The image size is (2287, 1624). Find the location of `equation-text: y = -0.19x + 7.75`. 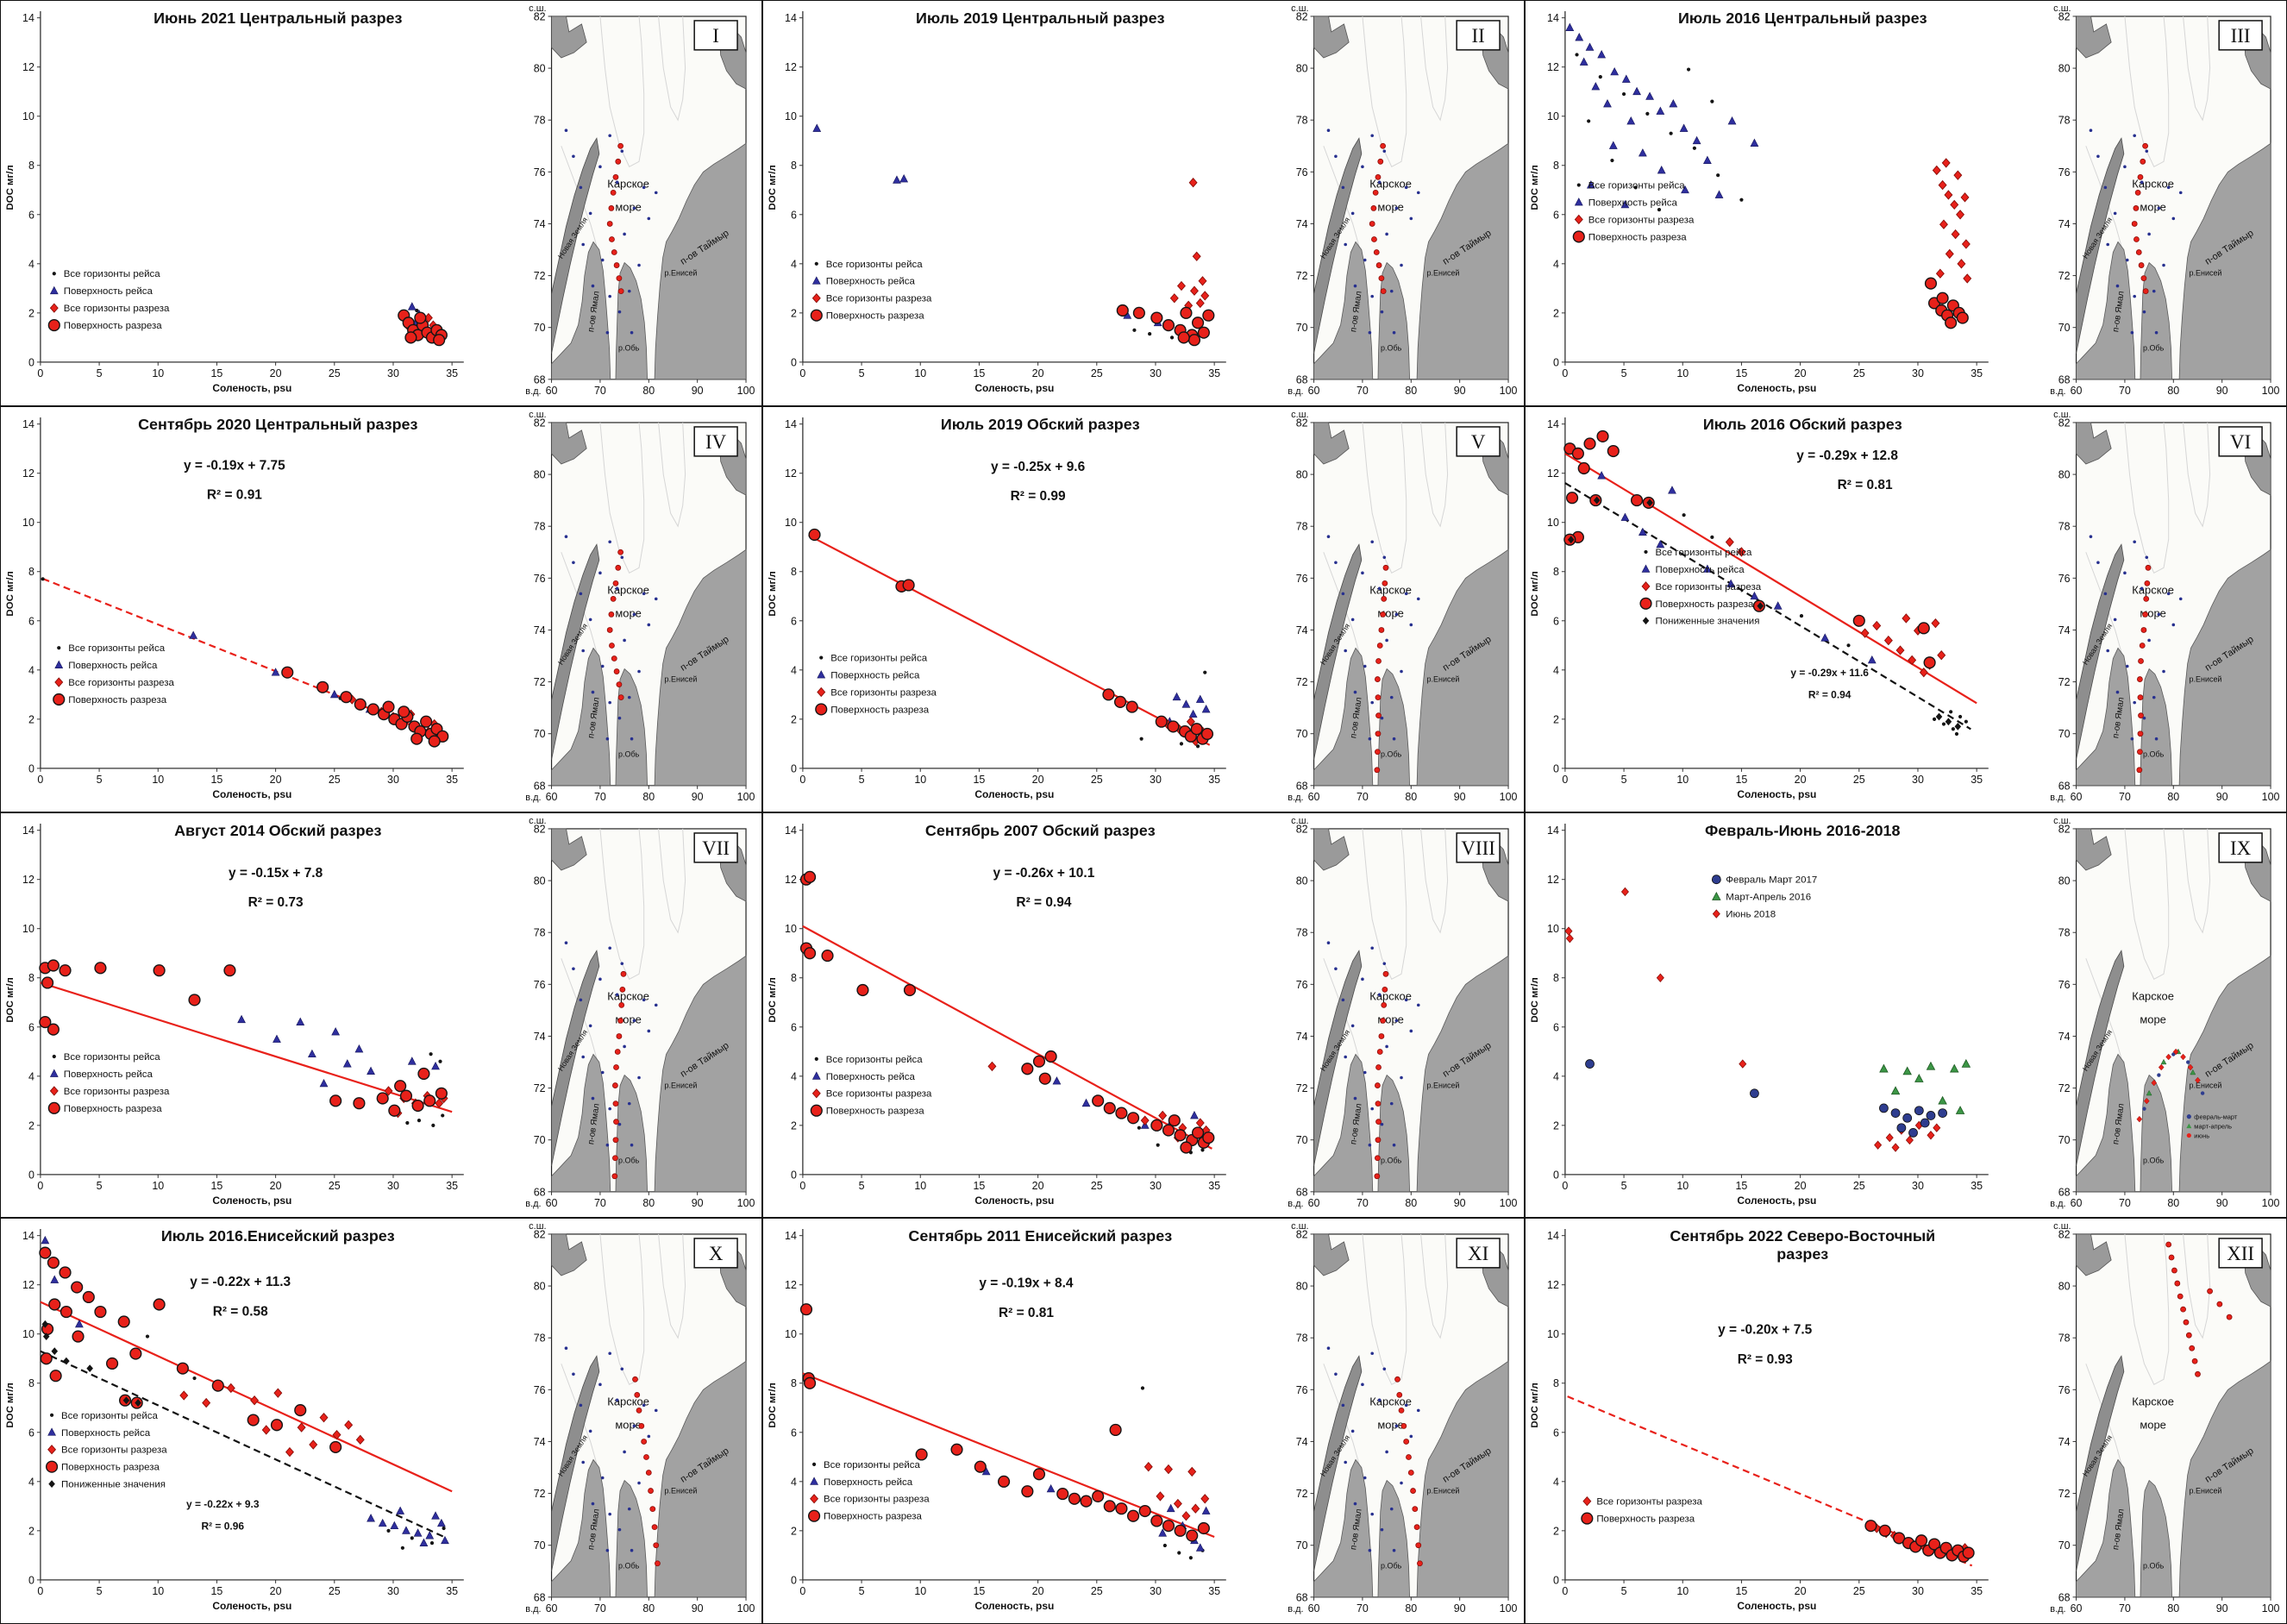

equation-text: y = -0.19x + 7.75 is located at coordinates (234, 465).